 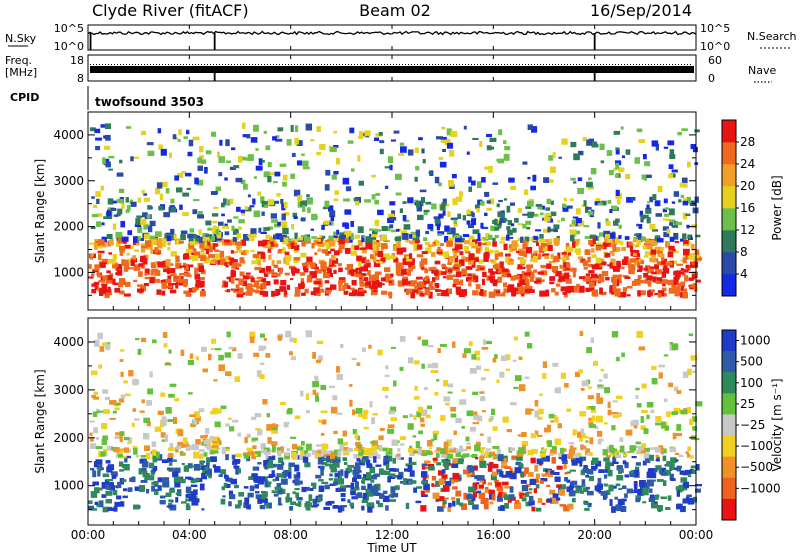 I want to click on colorbar-tick-label: −500, so click(x=756, y=467).